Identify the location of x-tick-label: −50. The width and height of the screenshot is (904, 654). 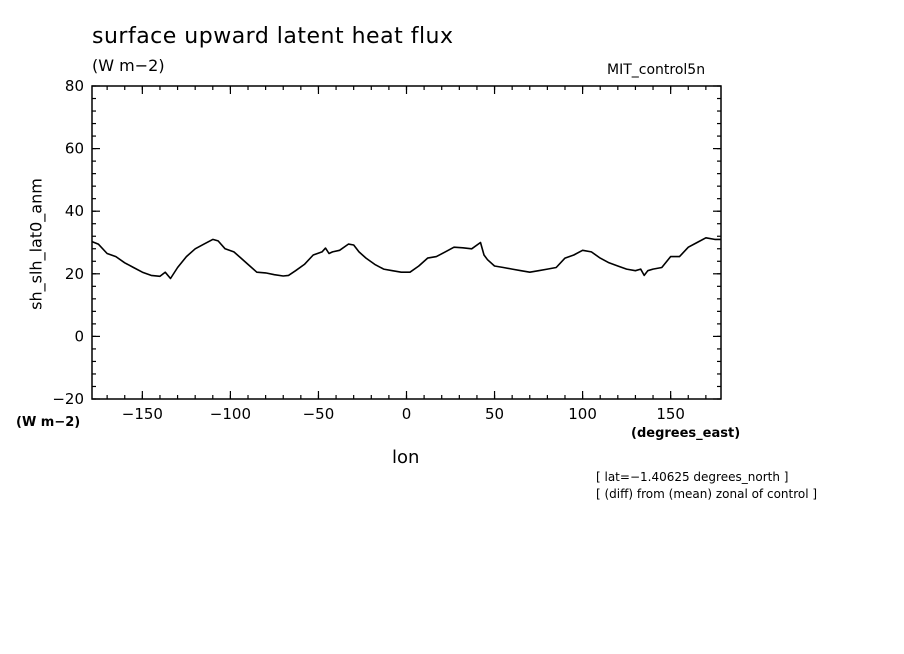
(319, 414).